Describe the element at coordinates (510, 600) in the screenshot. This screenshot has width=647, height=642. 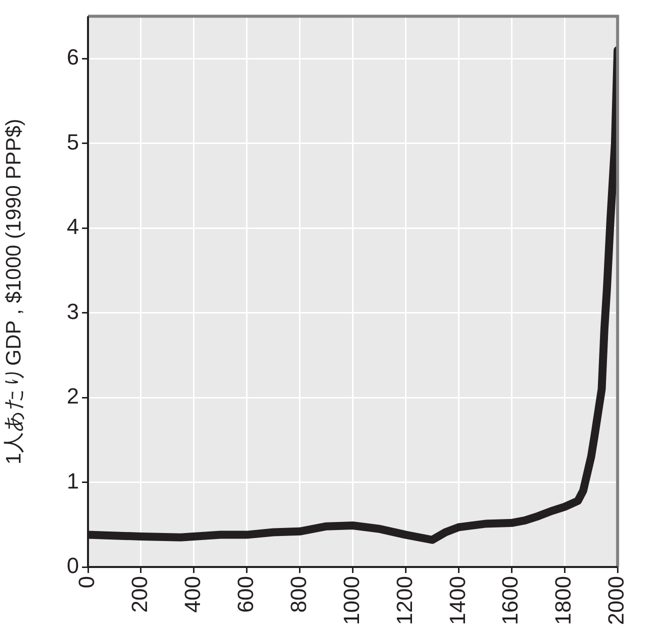
I see `x-tick-label: 1600` at that location.